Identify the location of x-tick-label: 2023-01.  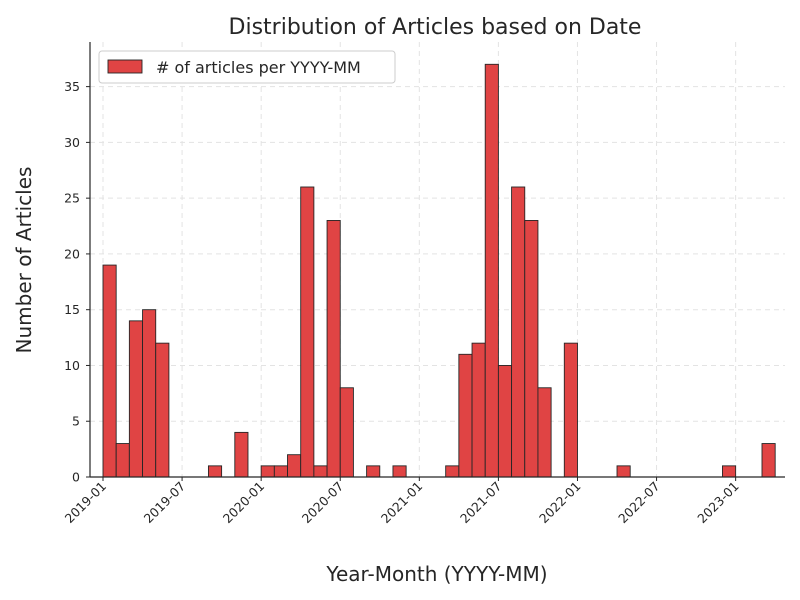
(718, 503).